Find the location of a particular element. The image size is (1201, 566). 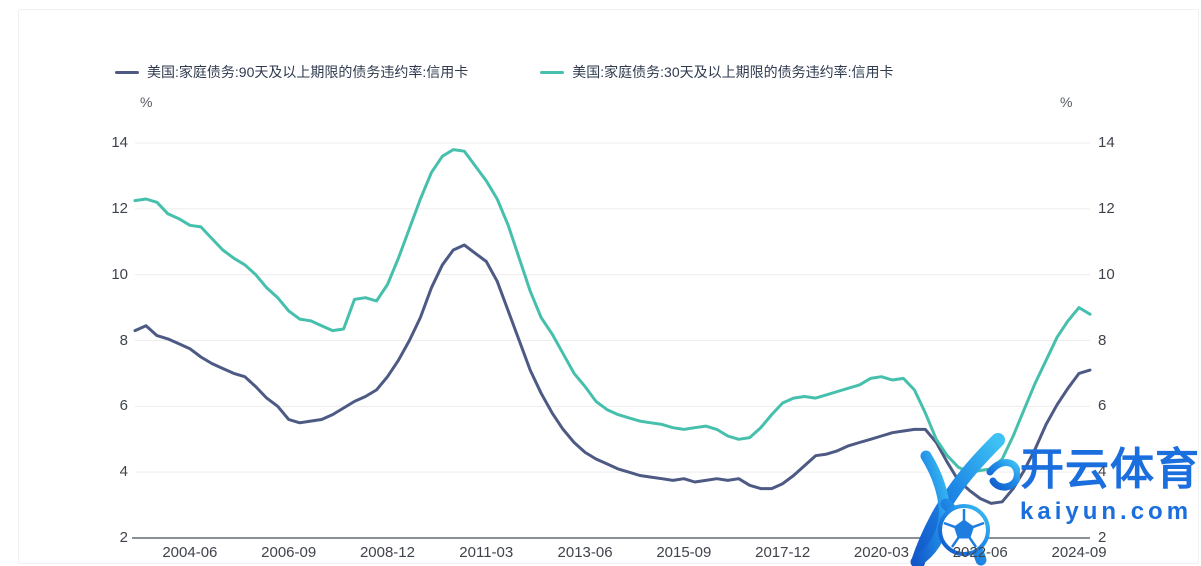

y-tick-label-left: 4 is located at coordinates (123, 472).